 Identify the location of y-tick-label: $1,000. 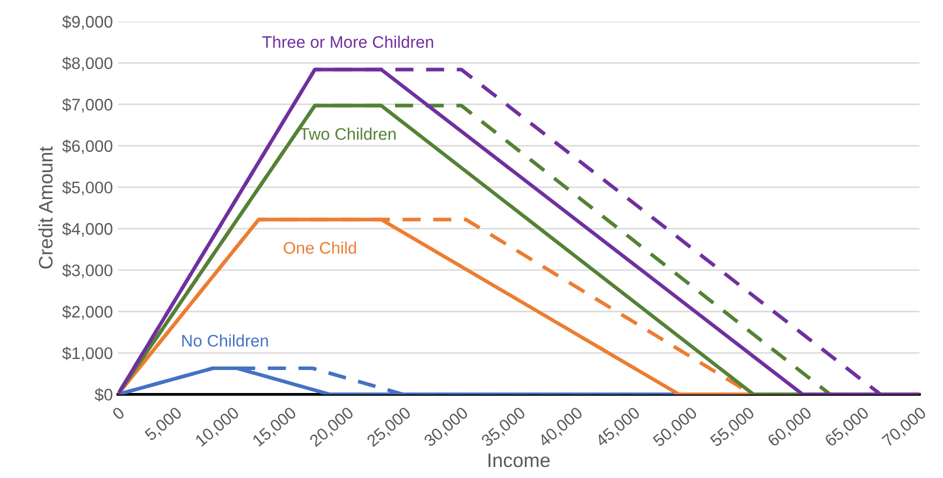
(87, 354).